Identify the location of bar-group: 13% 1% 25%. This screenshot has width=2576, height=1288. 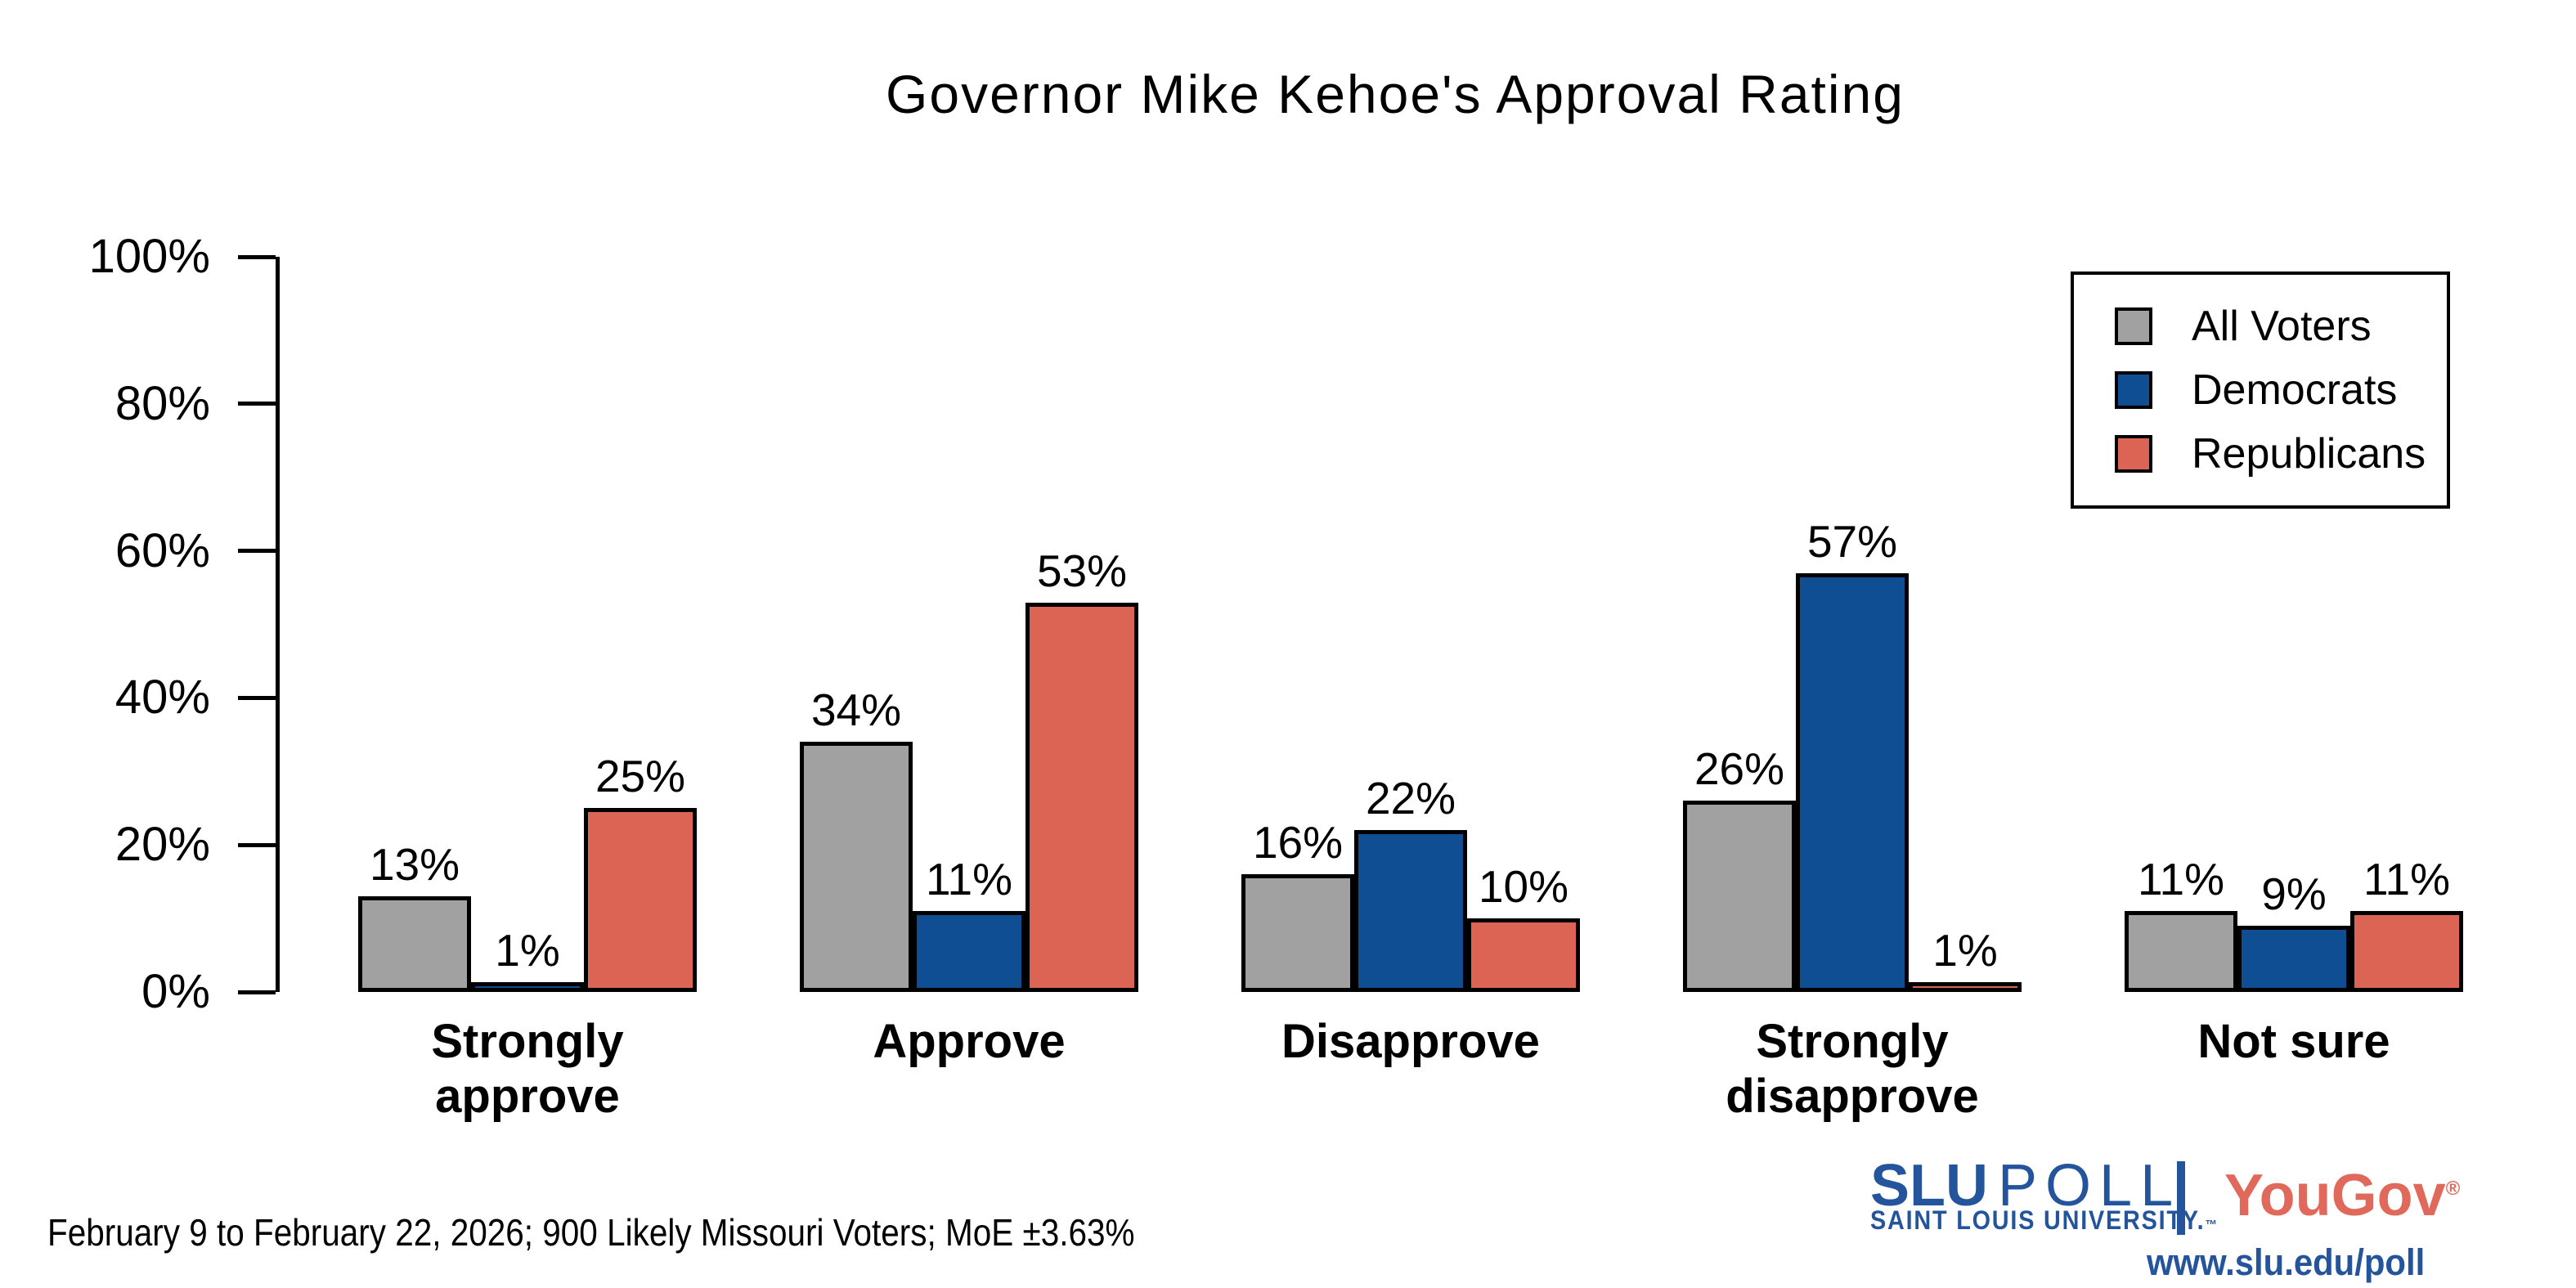
(527, 872).